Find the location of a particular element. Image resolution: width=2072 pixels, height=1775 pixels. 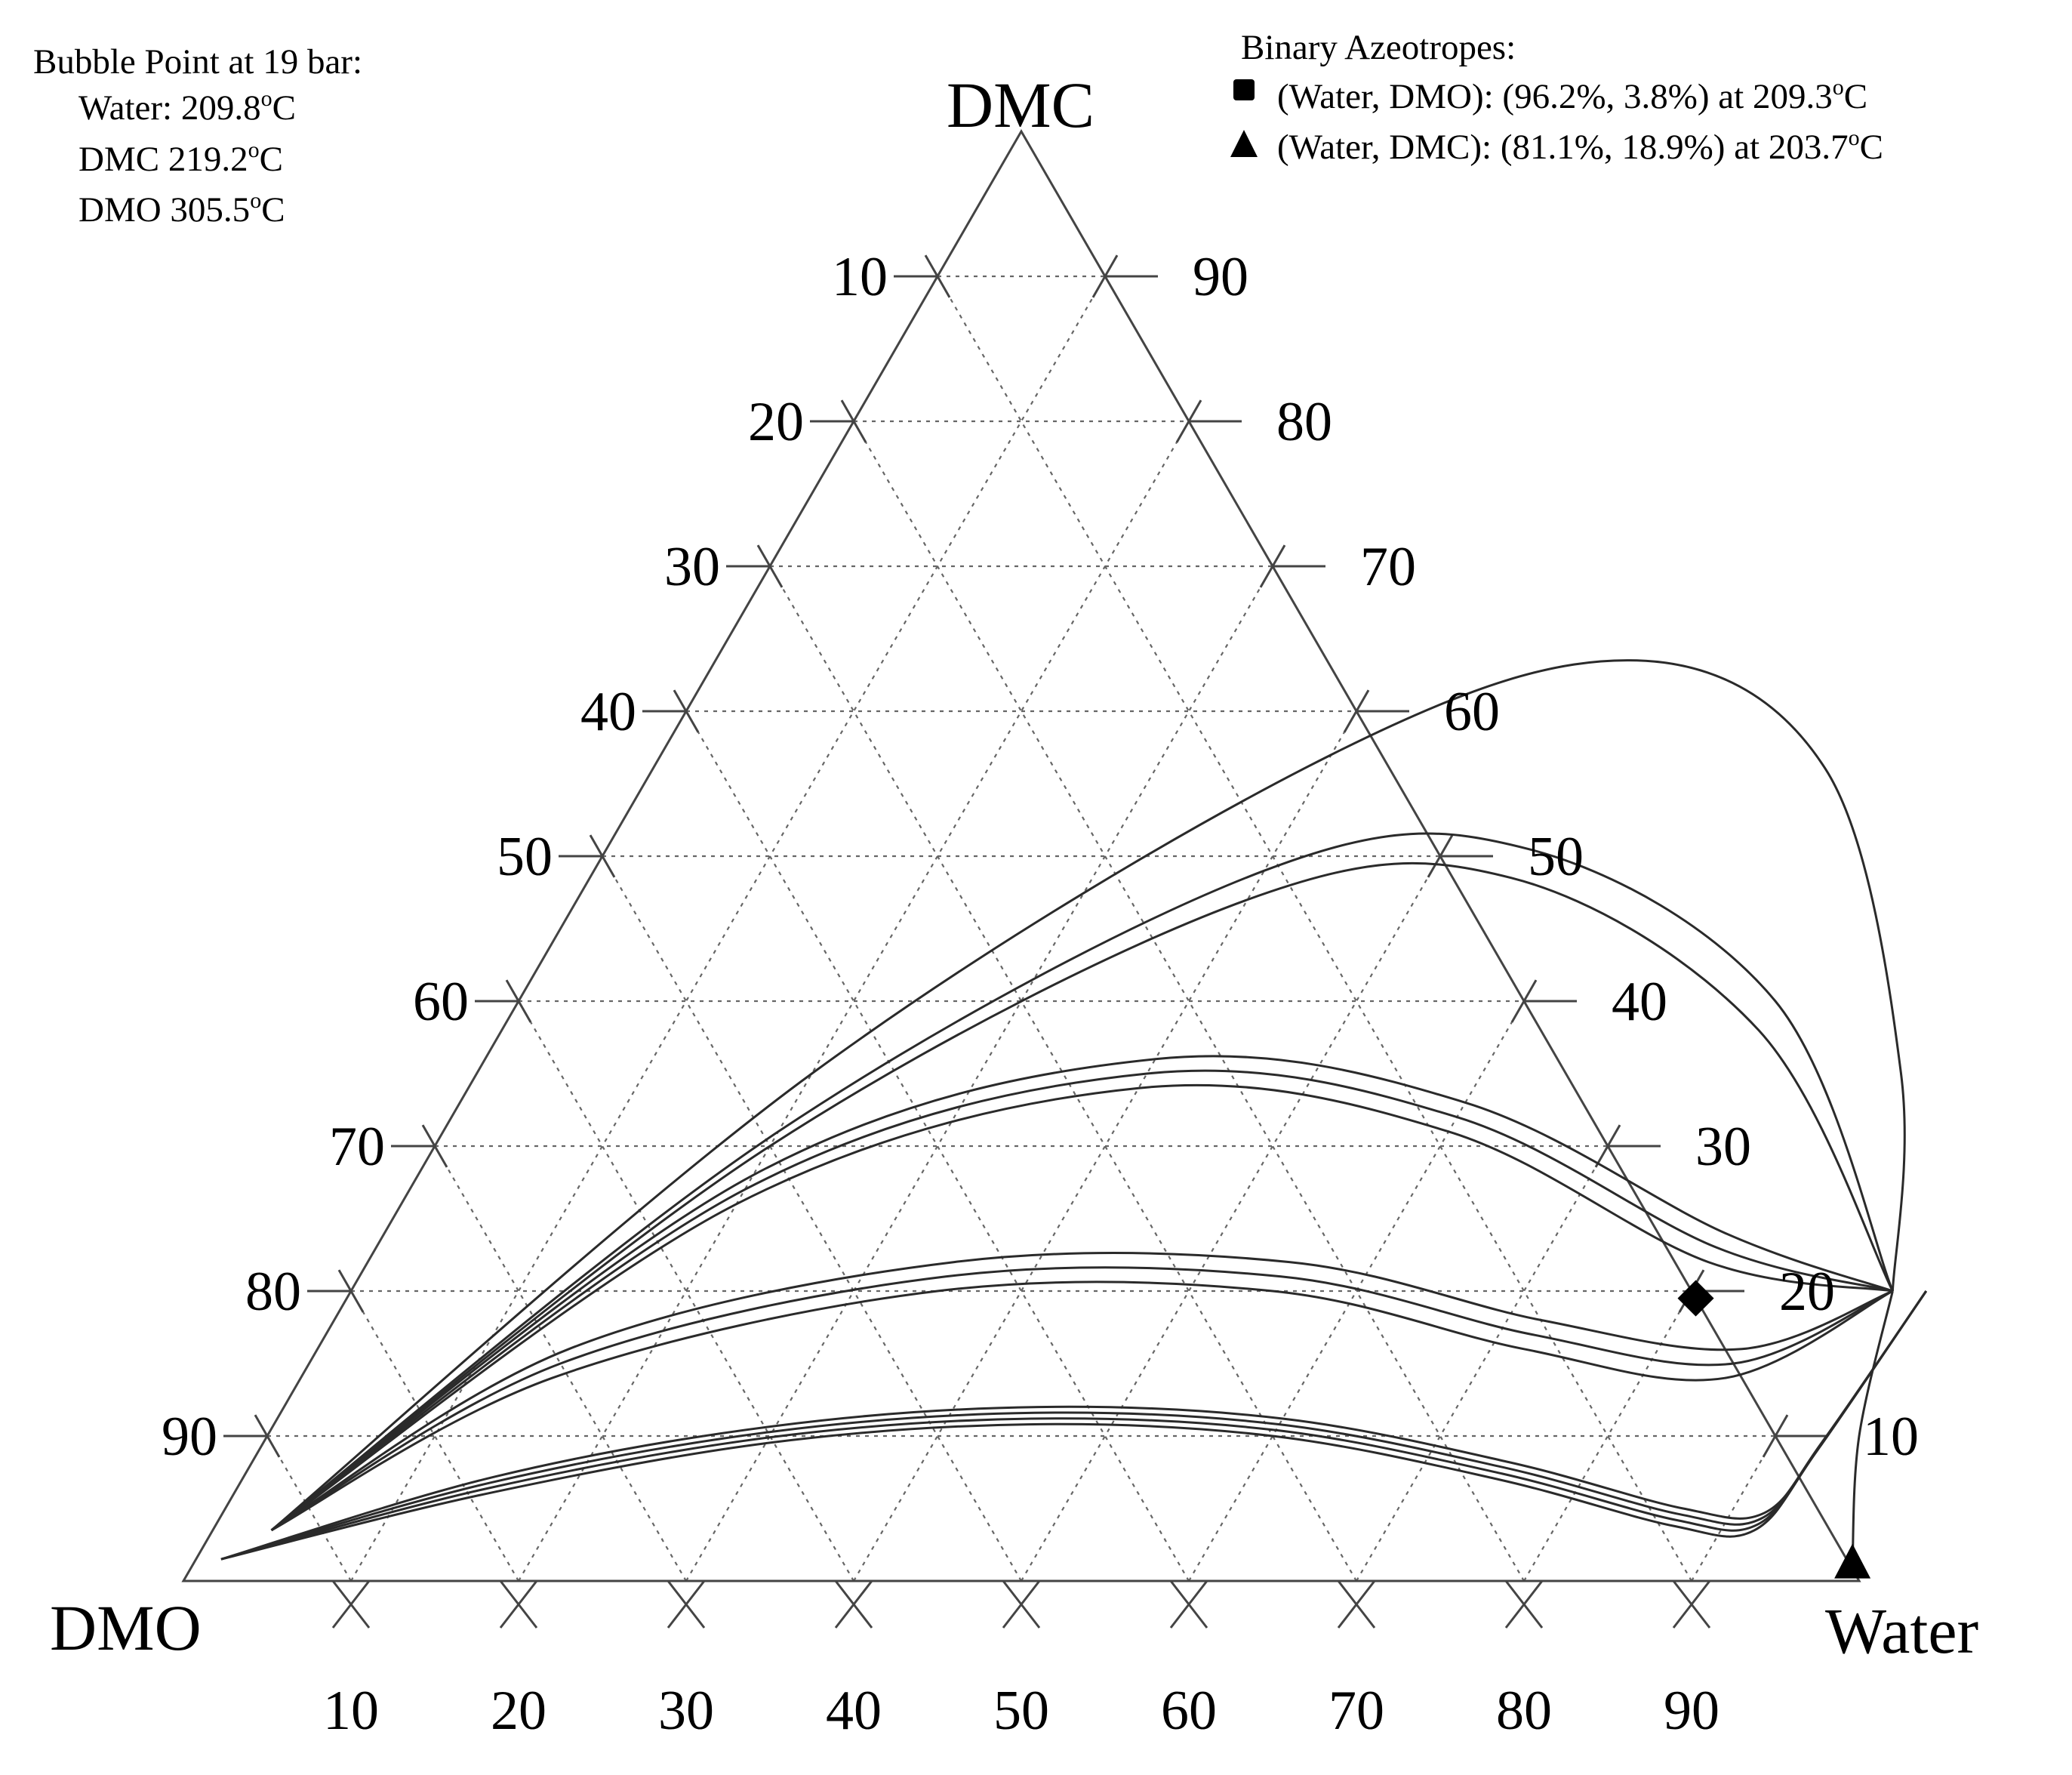

tick-label-left-40: 40 is located at coordinates (608, 712).